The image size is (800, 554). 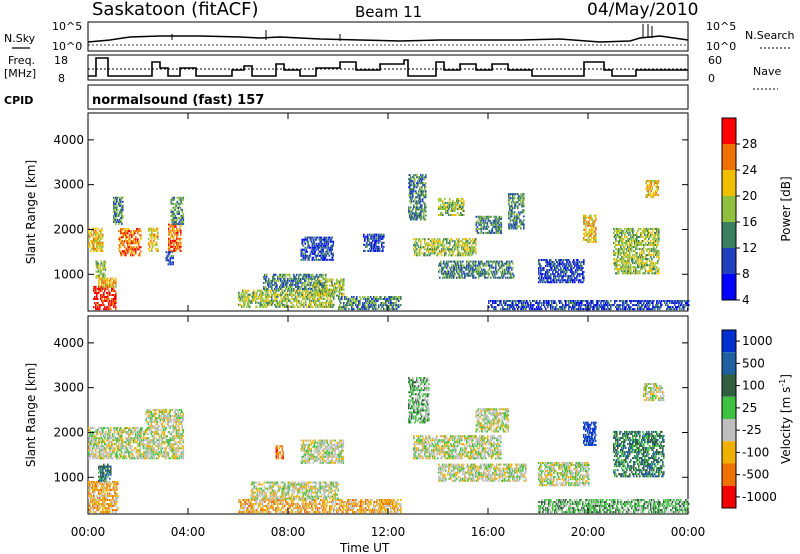 I want to click on power-region, so click(x=105, y=298).